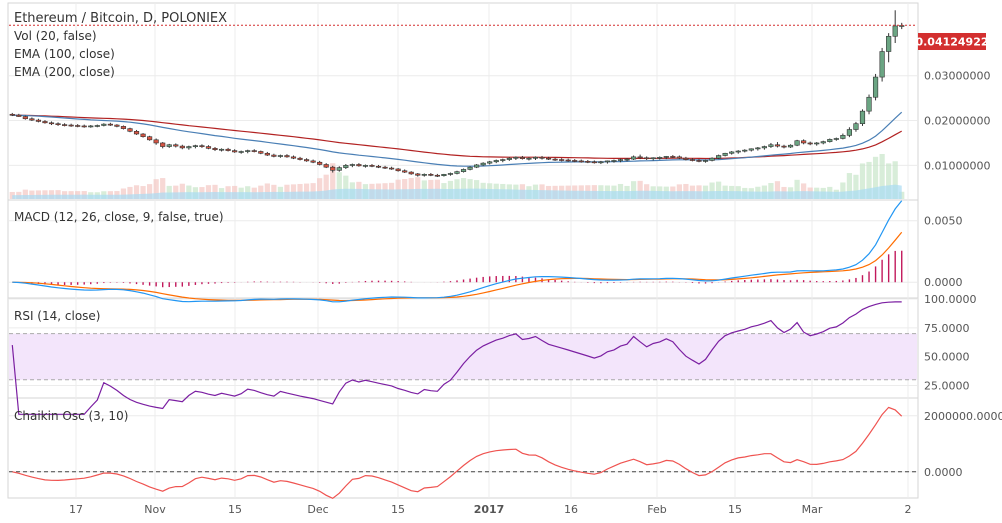 This screenshot has width=1002, height=523. I want to click on chart-title: Ethereum / Bitcoin, D, POLONIEX, so click(120, 18).